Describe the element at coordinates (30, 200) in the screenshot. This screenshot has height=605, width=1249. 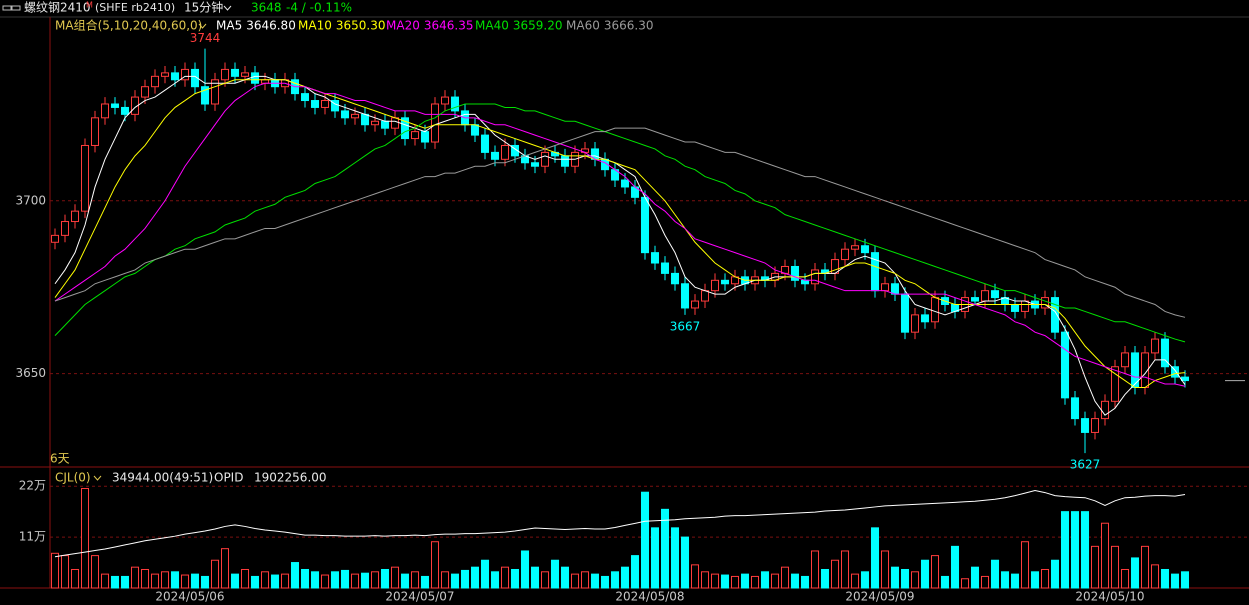
I see `y-tick-label: 3700` at that location.